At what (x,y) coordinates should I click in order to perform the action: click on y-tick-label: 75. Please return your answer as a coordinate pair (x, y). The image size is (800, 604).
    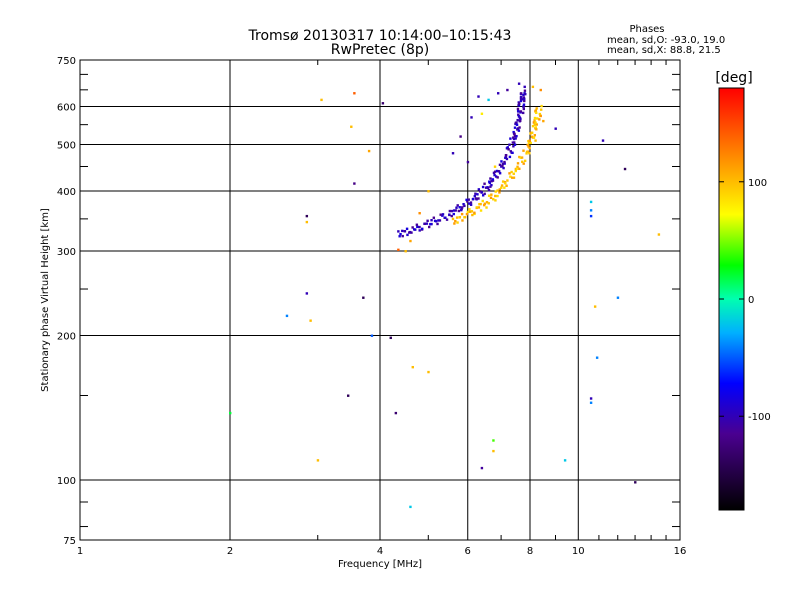
    Looking at the image, I should click on (69, 541).